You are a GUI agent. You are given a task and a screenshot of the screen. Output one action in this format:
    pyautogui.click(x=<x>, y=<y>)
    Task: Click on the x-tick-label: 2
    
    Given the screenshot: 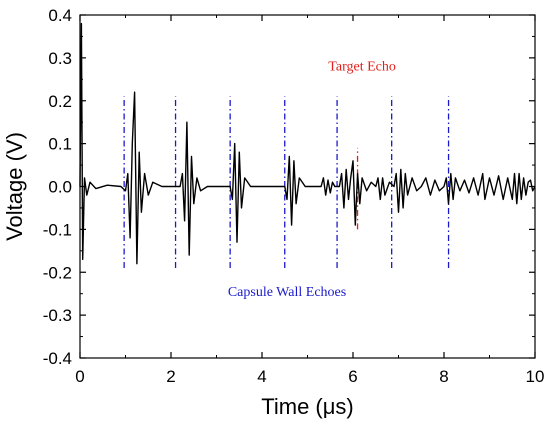 What is the action you would take?
    pyautogui.click(x=170, y=376)
    